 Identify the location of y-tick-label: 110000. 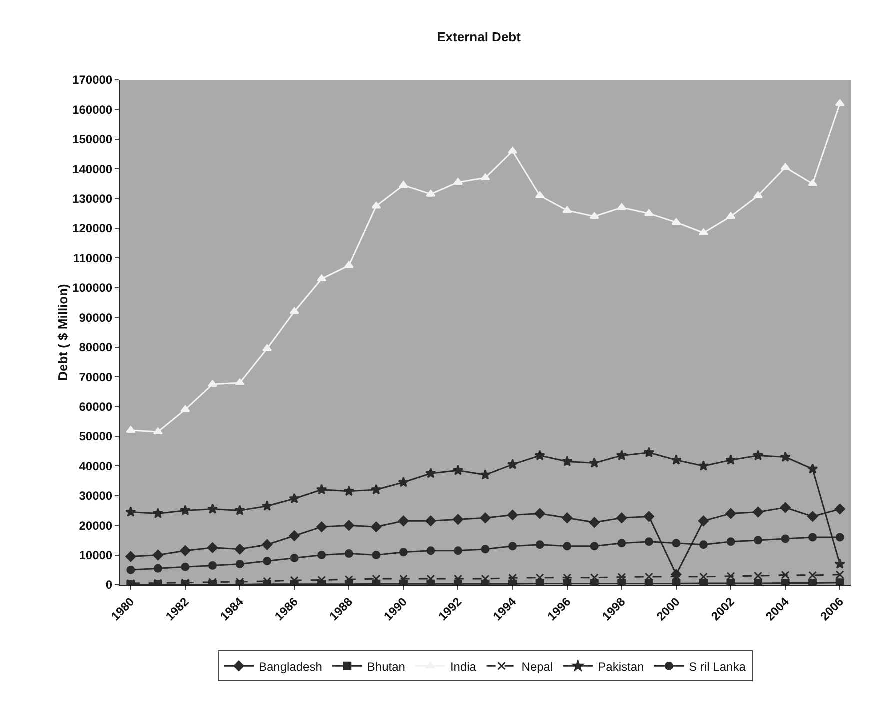
(93, 258).